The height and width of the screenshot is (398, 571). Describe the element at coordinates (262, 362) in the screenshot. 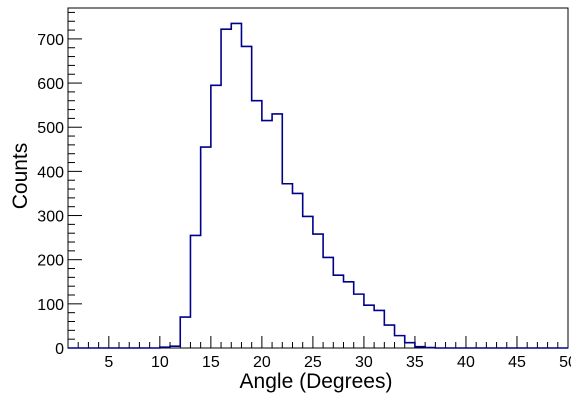

I see `x-tick-label: 20` at that location.